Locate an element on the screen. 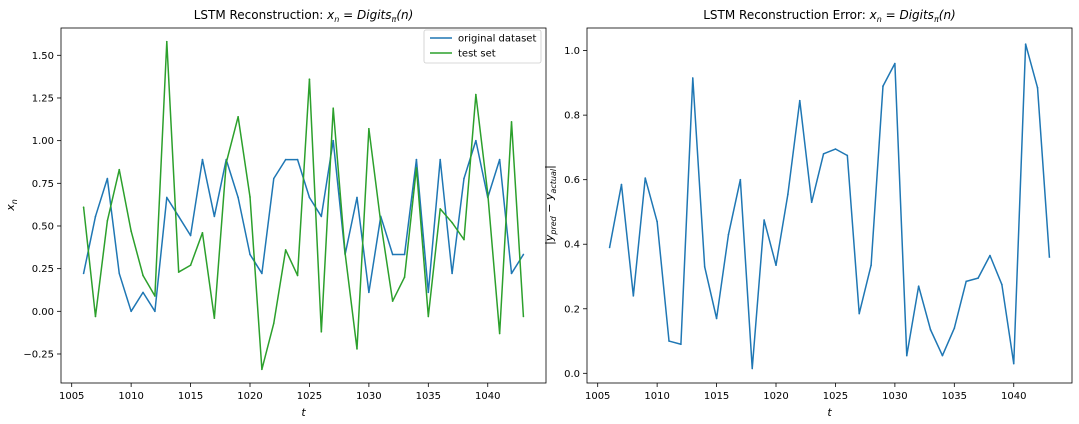  error-y-tick-label: 0.4 is located at coordinates (572, 245).